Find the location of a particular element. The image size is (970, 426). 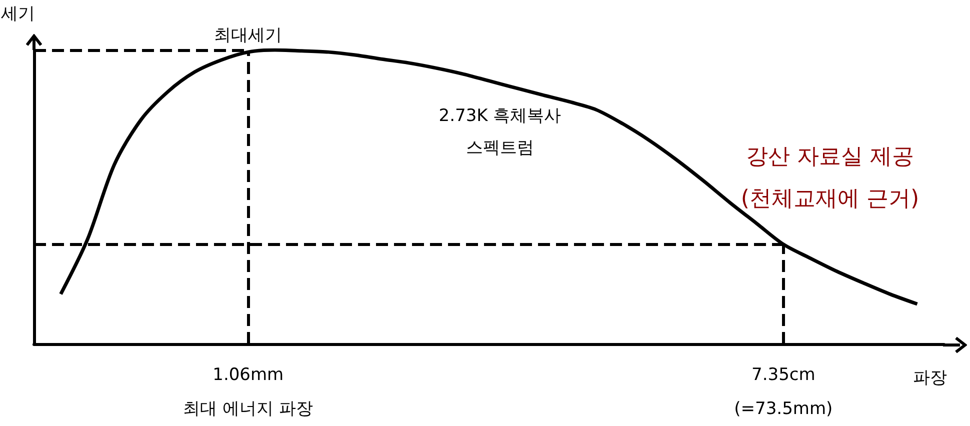

y-axis-title: 세기 is located at coordinates (18, 14).